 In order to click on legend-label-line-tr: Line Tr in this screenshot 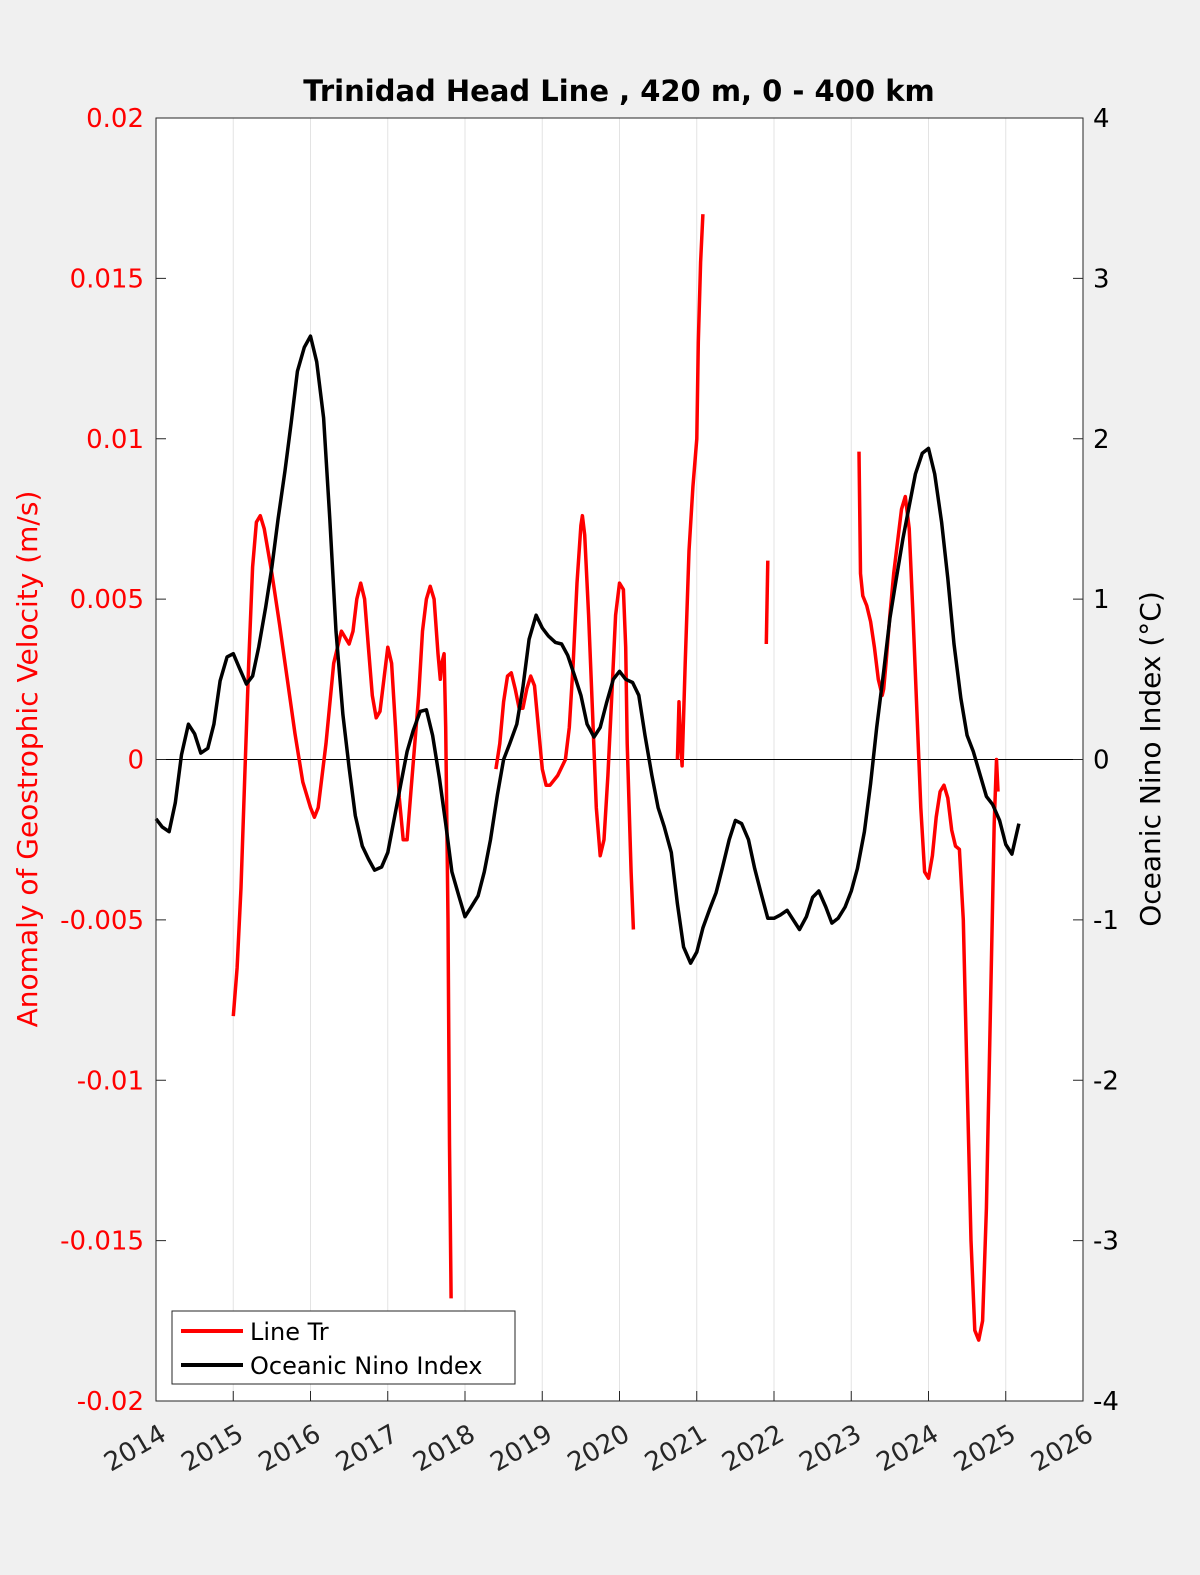, I will do `click(289, 1332)`.